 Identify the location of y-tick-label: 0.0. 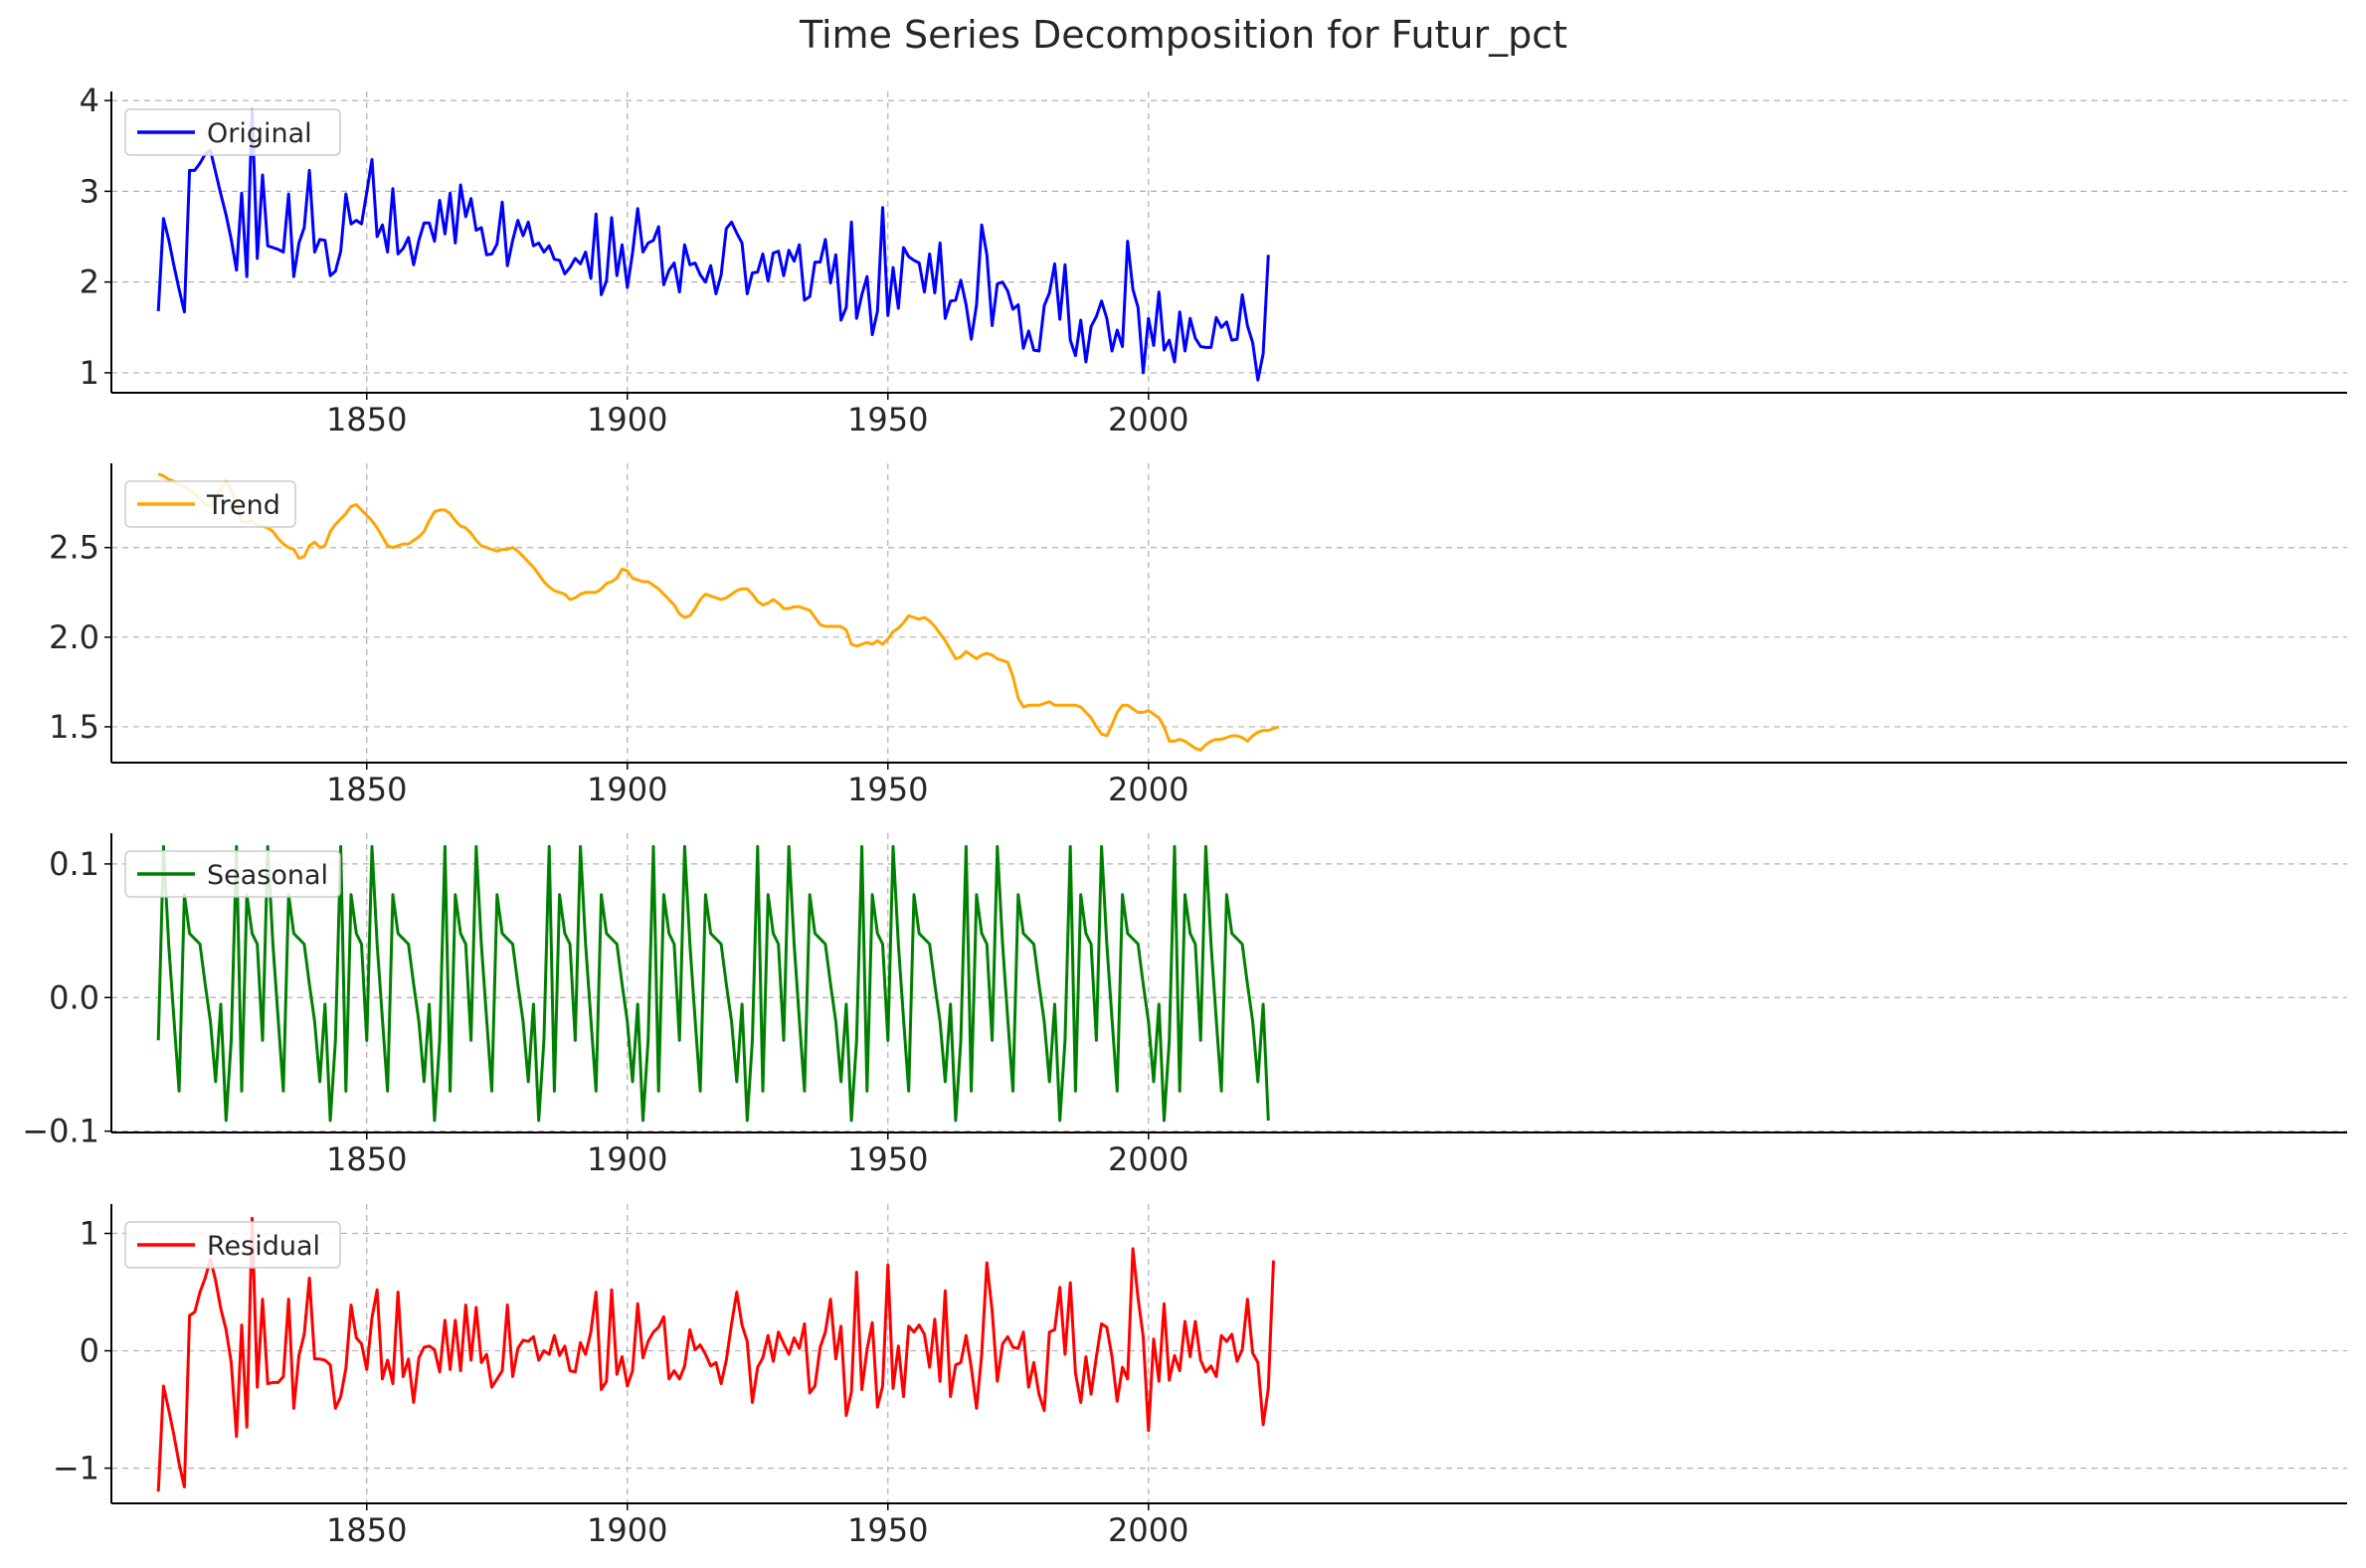
(74, 997).